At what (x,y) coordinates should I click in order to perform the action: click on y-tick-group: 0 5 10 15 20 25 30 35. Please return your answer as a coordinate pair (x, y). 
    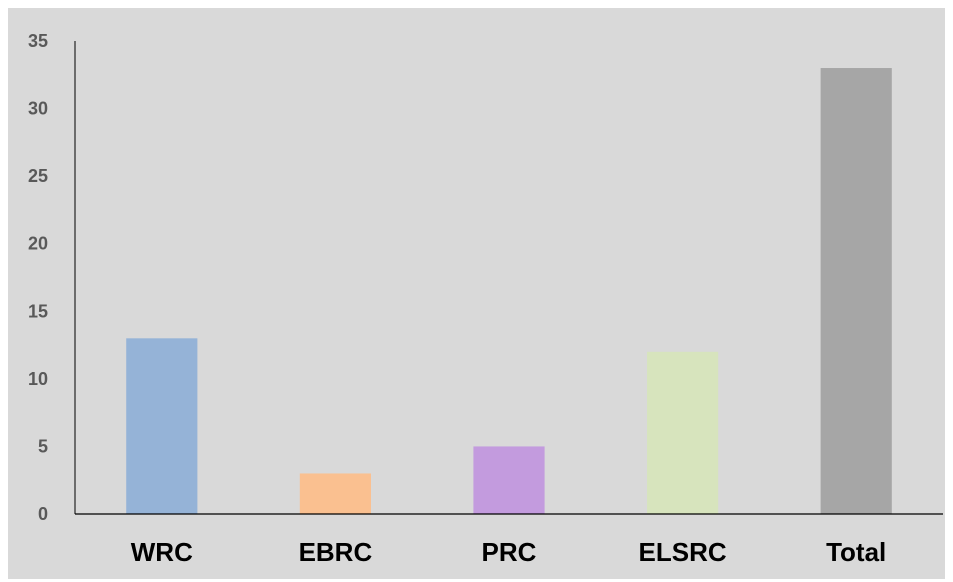
    Looking at the image, I should click on (38, 277).